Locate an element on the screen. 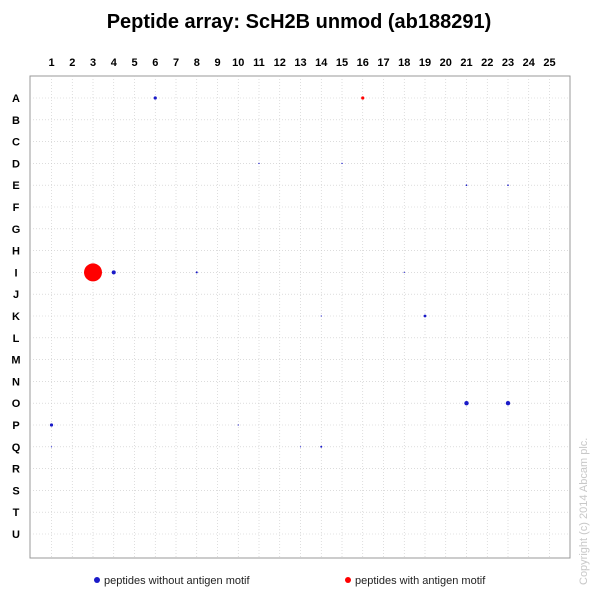 The width and height of the screenshot is (599, 599). x-tick-label: 24 is located at coordinates (529, 63).